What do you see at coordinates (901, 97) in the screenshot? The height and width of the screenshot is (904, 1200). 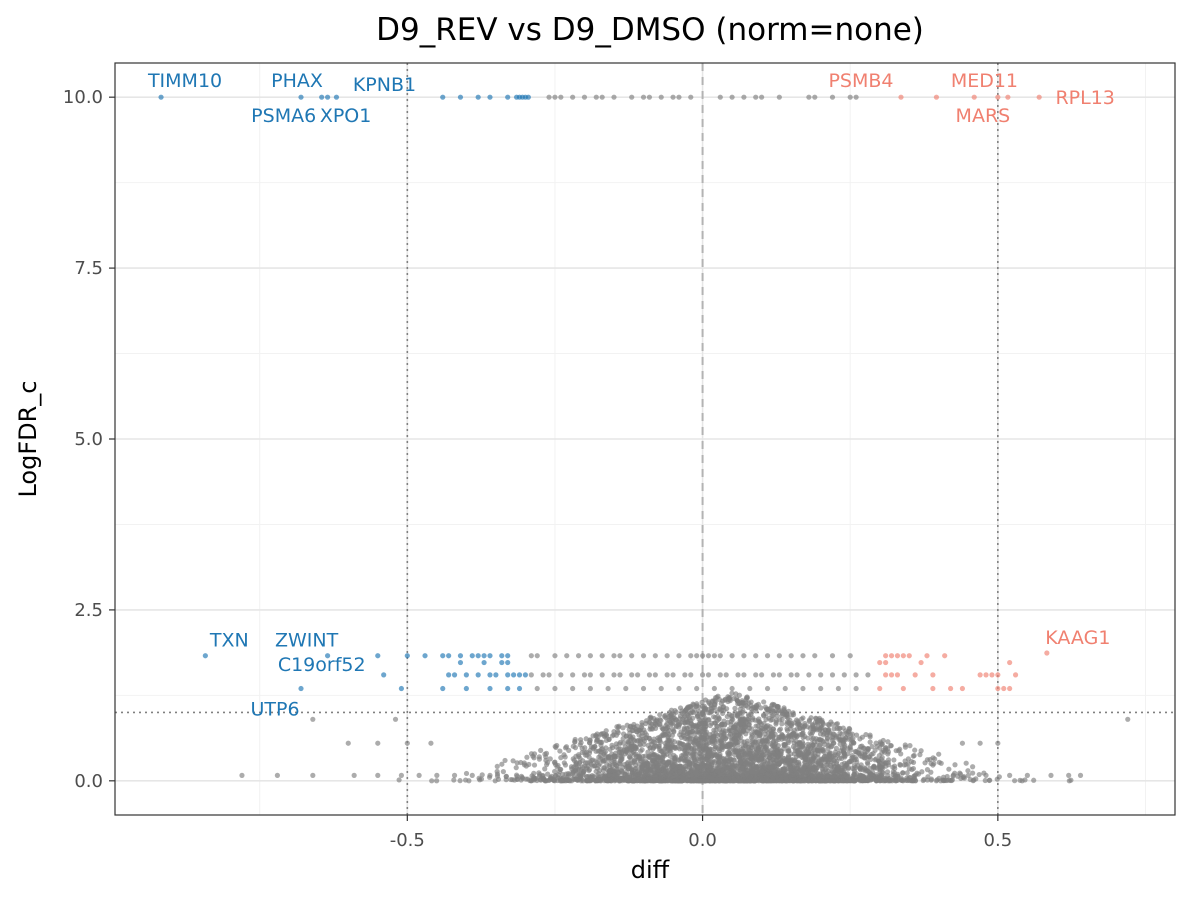 I see `labeled-point` at bounding box center [901, 97].